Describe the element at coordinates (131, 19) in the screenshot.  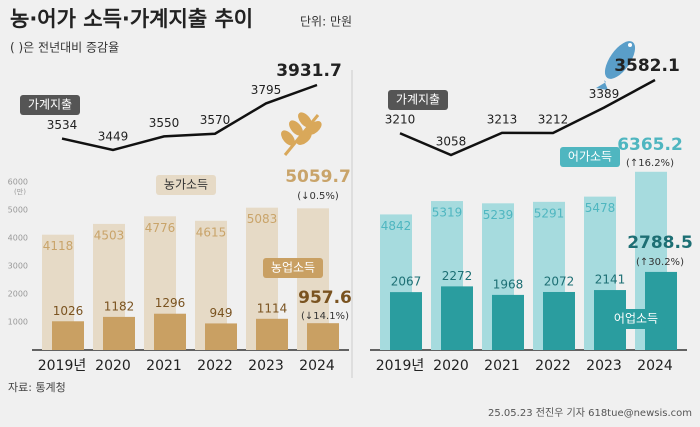
I see `title: 농·어가 소득·가계지출 추이` at that location.